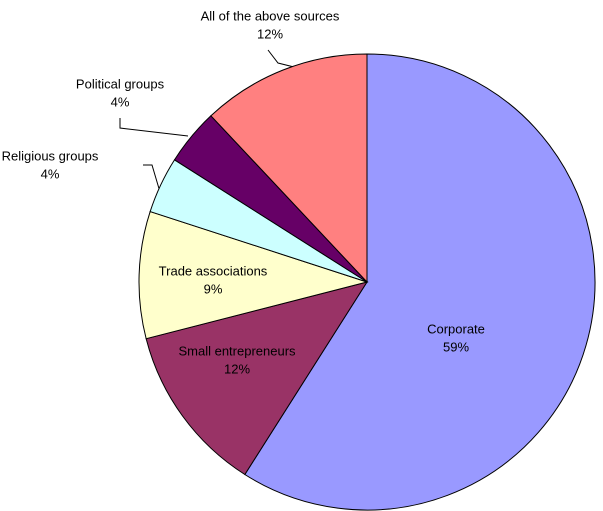 The height and width of the screenshot is (511, 603). What do you see at coordinates (50, 155) in the screenshot?
I see `slice-label: Religious groups` at bounding box center [50, 155].